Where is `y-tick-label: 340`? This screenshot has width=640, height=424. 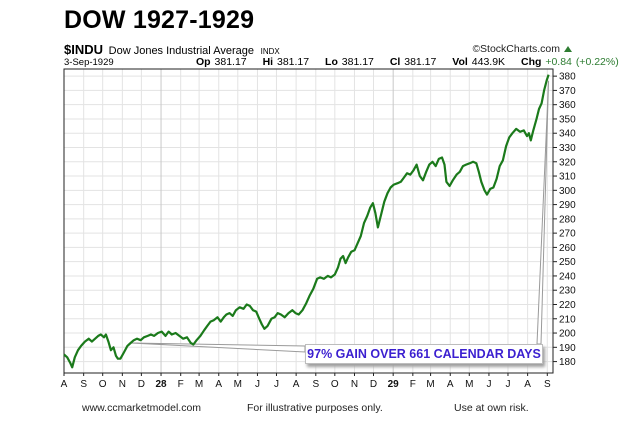
y-tick-label: 340 is located at coordinates (567, 134).